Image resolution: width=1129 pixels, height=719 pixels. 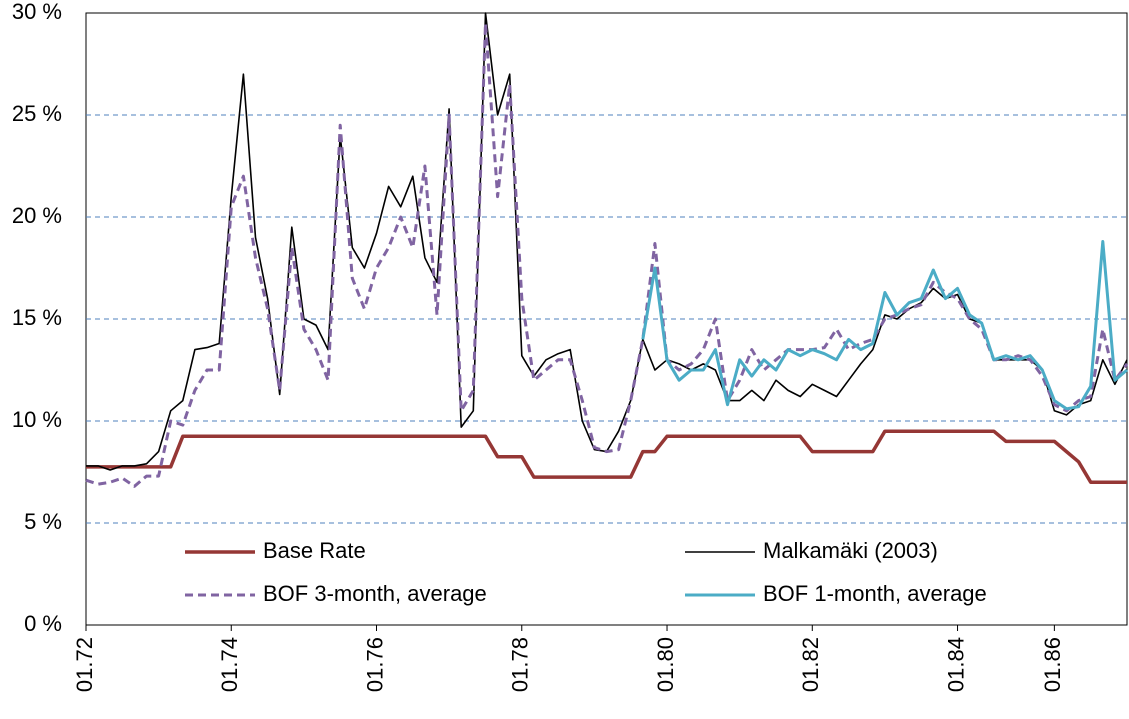 What do you see at coordinates (374, 664) in the screenshot?
I see `x-tick-label: 01.76` at bounding box center [374, 664].